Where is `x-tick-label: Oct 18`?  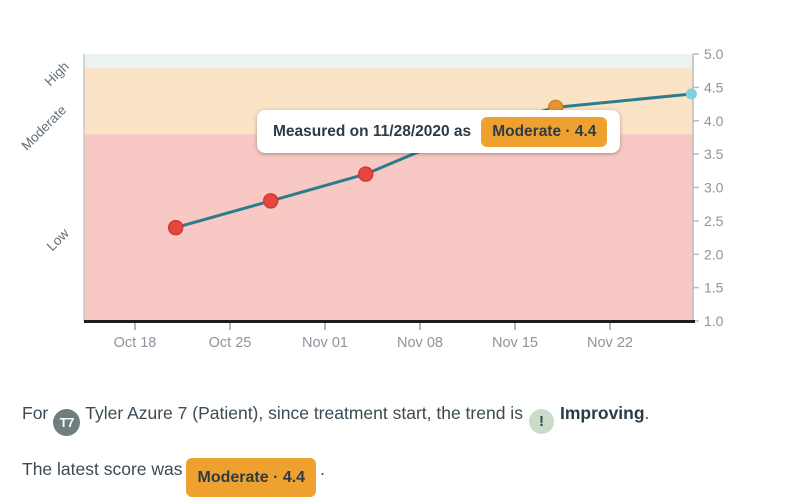 x-tick-label: Oct 18 is located at coordinates (135, 343).